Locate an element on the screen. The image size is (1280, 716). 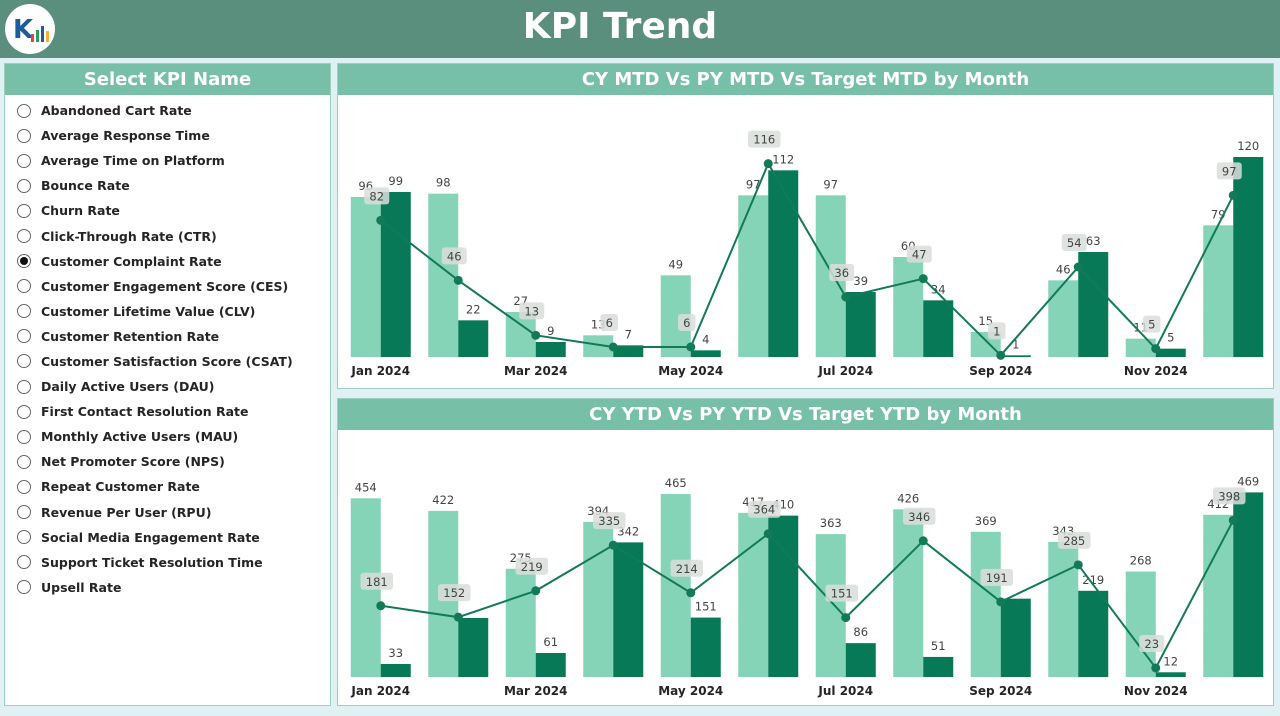
kpi-option: Support Ticket Resolution Time is located at coordinates (173, 562).